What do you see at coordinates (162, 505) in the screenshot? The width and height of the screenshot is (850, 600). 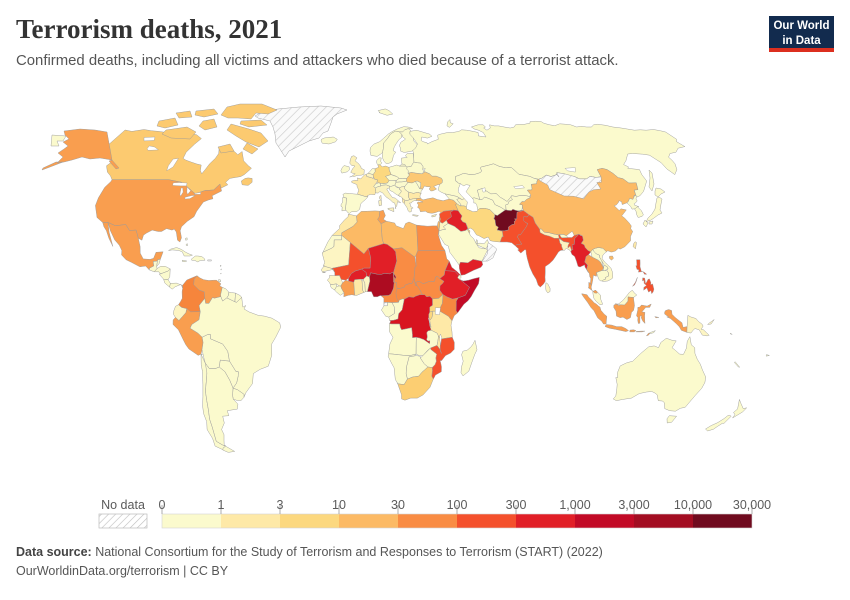 I see `svg-text: 0` at bounding box center [162, 505].